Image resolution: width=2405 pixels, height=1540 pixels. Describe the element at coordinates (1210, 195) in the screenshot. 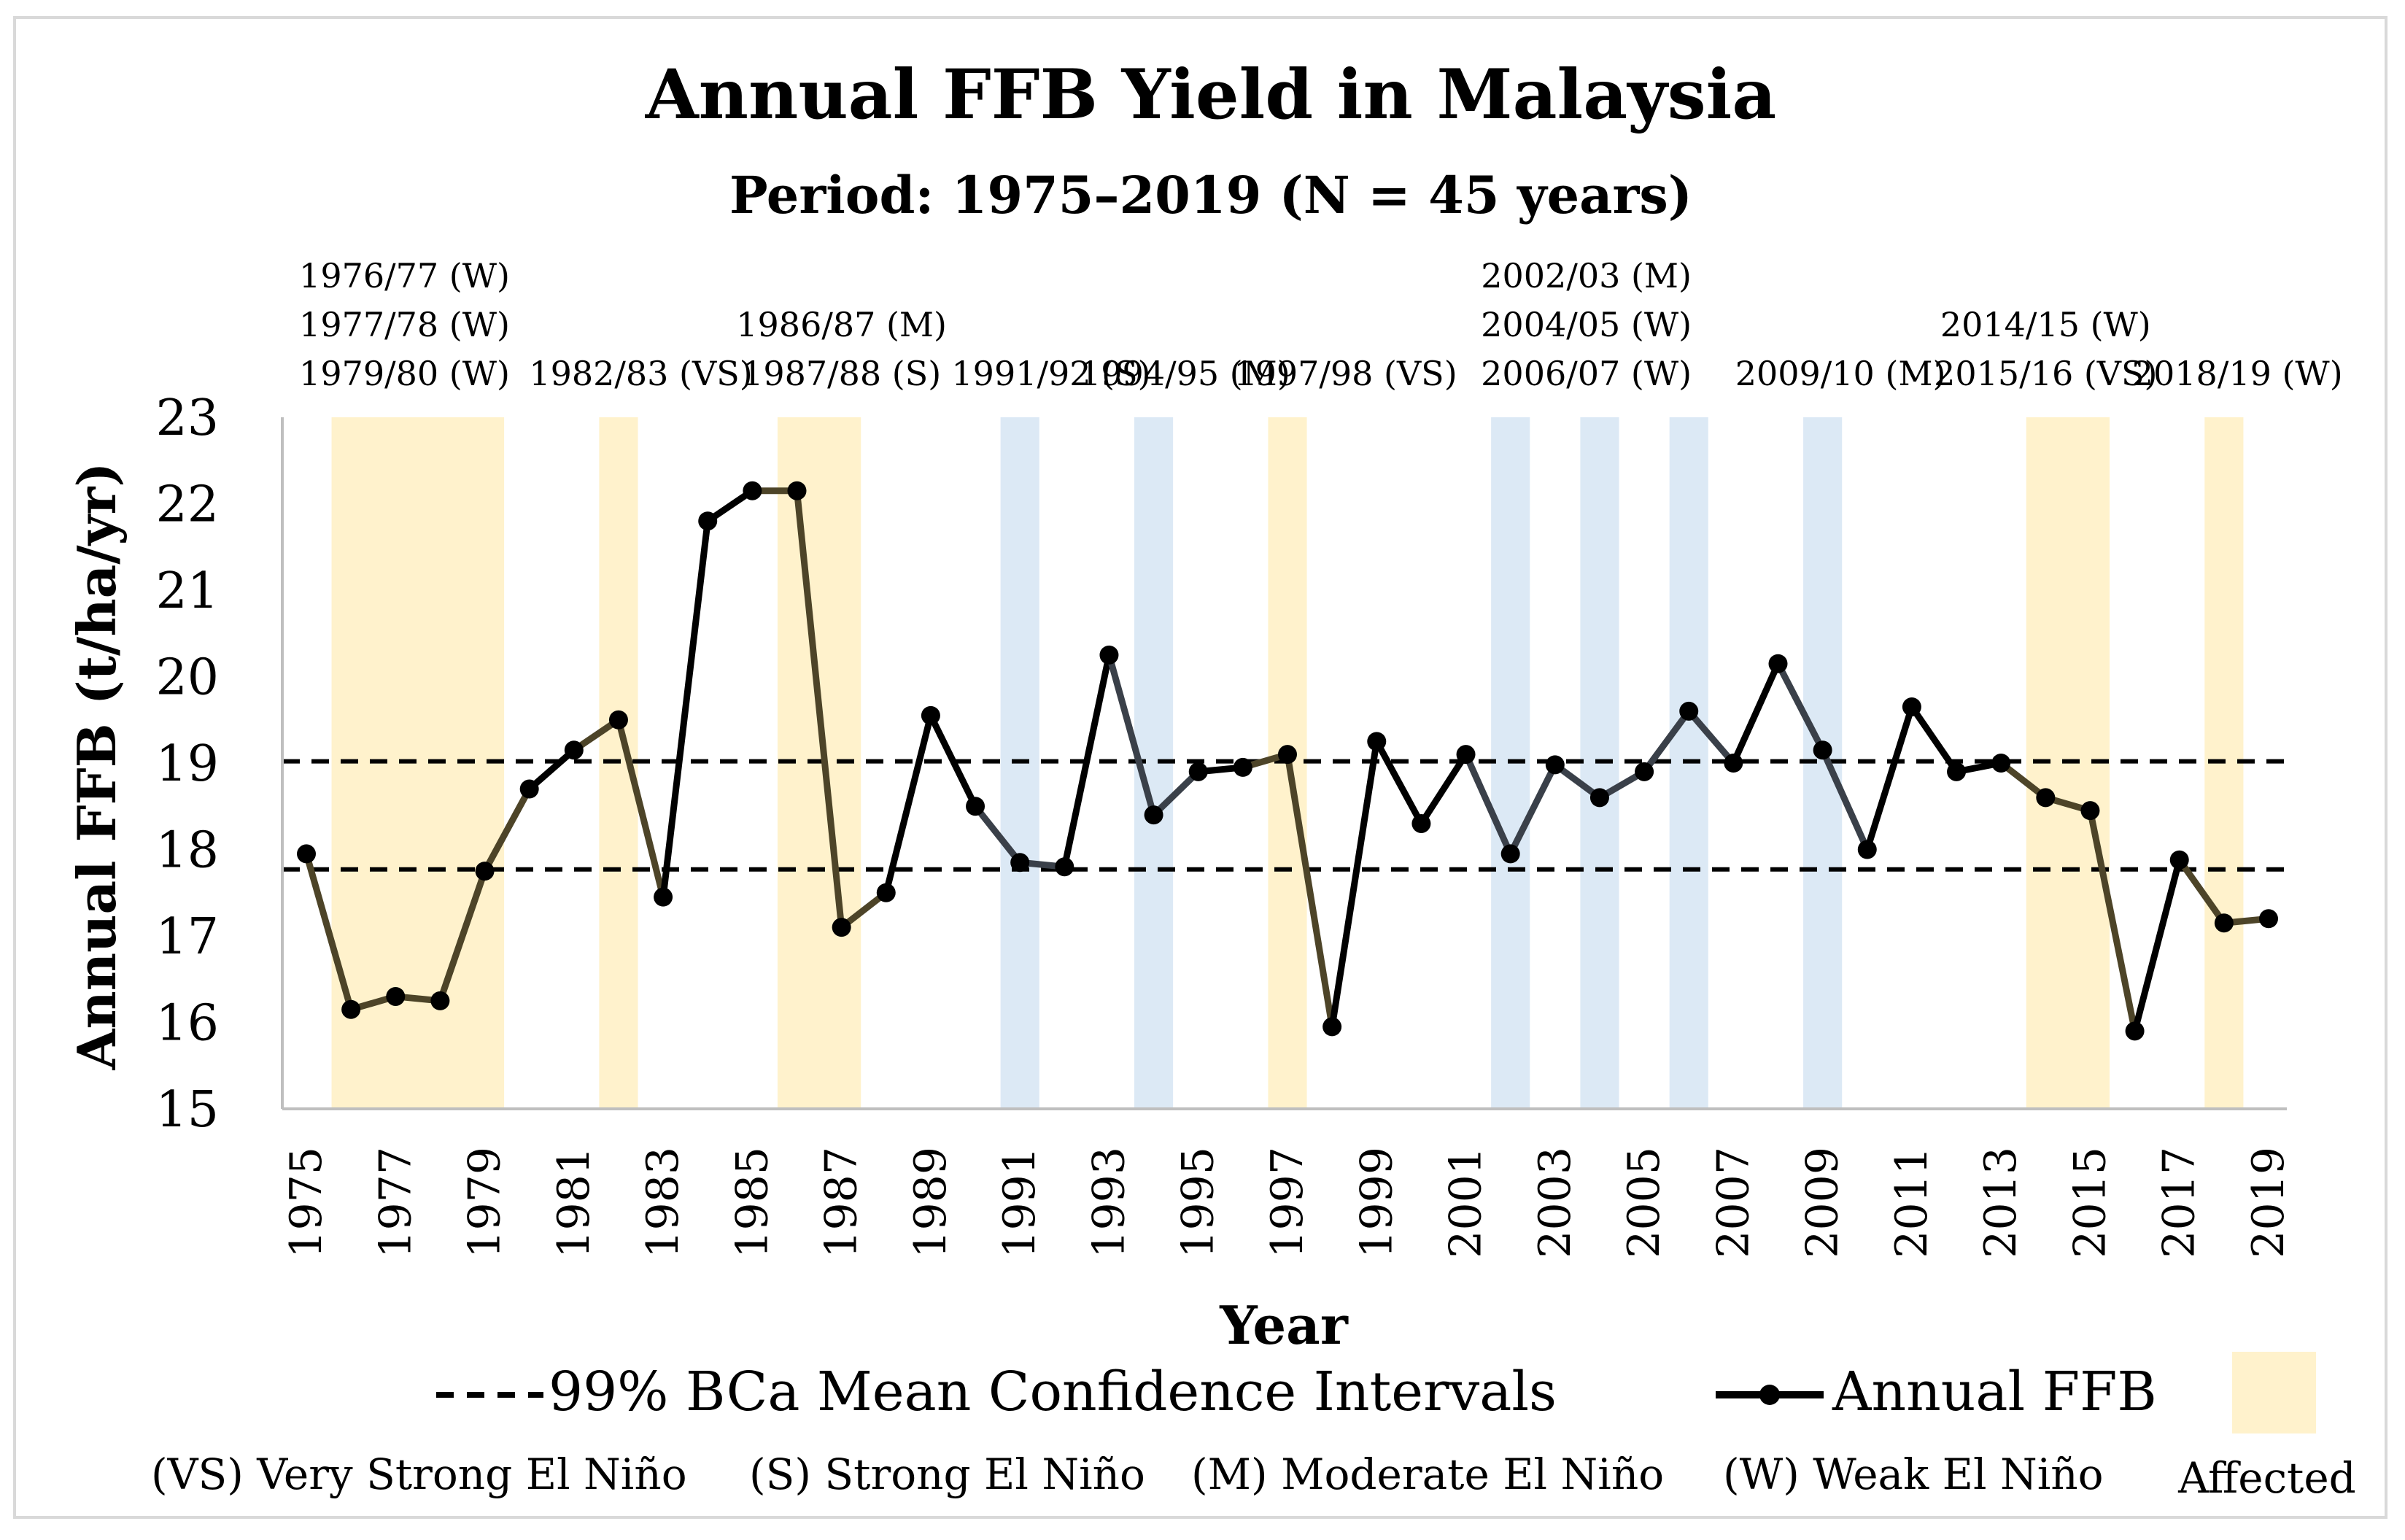

I see `chart-subtitle: Period: 1975–2019 (N = 45 years)` at that location.